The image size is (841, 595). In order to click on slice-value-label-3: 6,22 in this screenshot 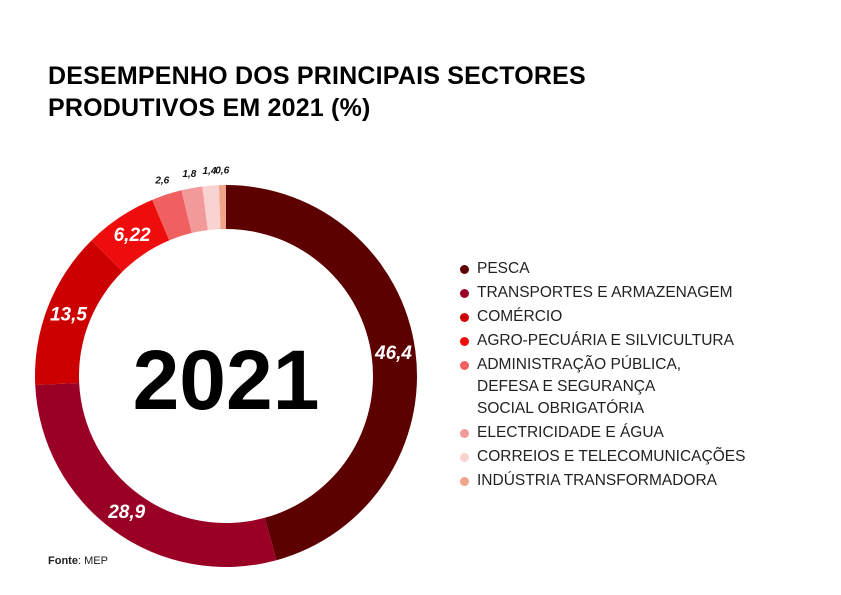, I will do `click(132, 235)`.